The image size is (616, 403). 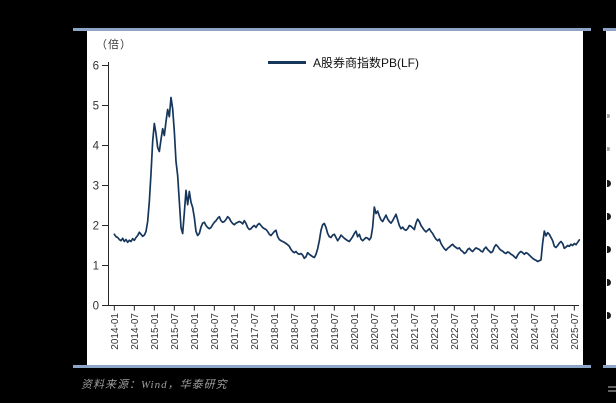 I want to click on chart-legend: A股券商指数PB(LF), so click(x=343, y=62).